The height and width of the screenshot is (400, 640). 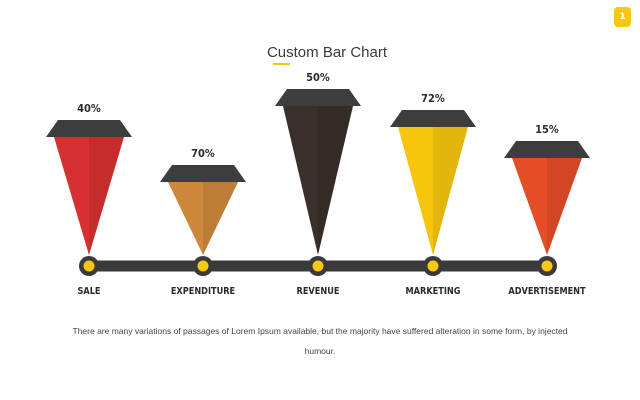 What do you see at coordinates (433, 98) in the screenshot?
I see `bar-value-label: 72%` at bounding box center [433, 98].